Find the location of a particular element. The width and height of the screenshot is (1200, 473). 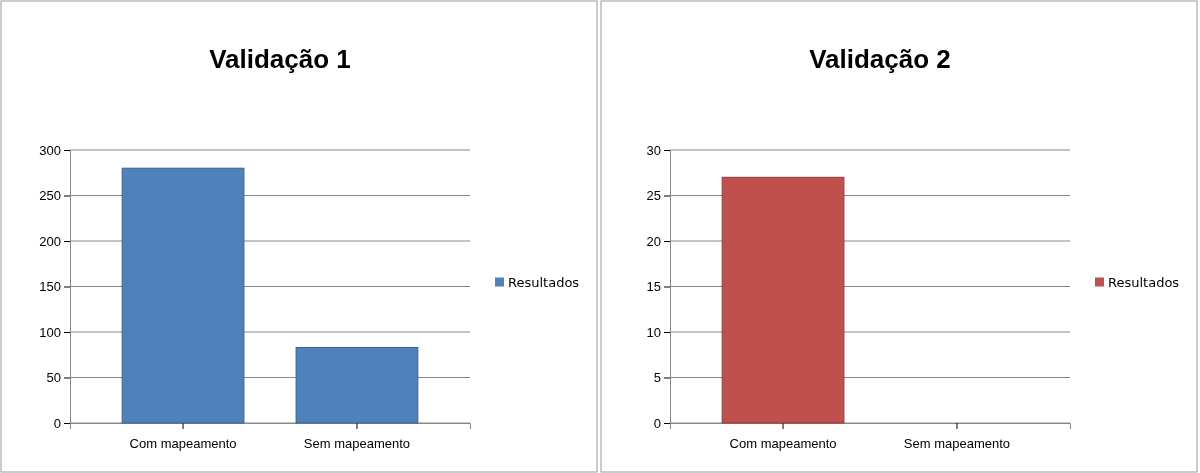

y-tick-label: 15 is located at coordinates (653, 287).